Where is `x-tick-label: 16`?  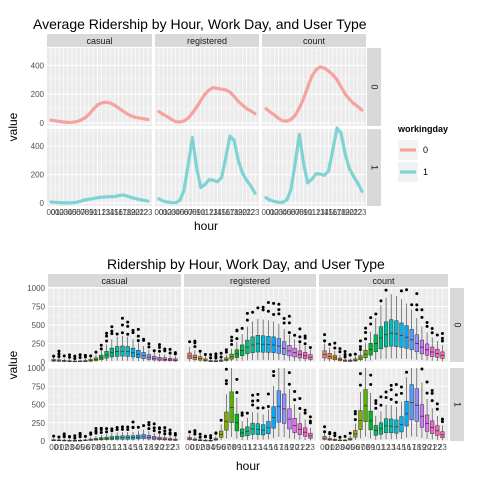 x-tick-label: 16 is located at coordinates (138, 447).